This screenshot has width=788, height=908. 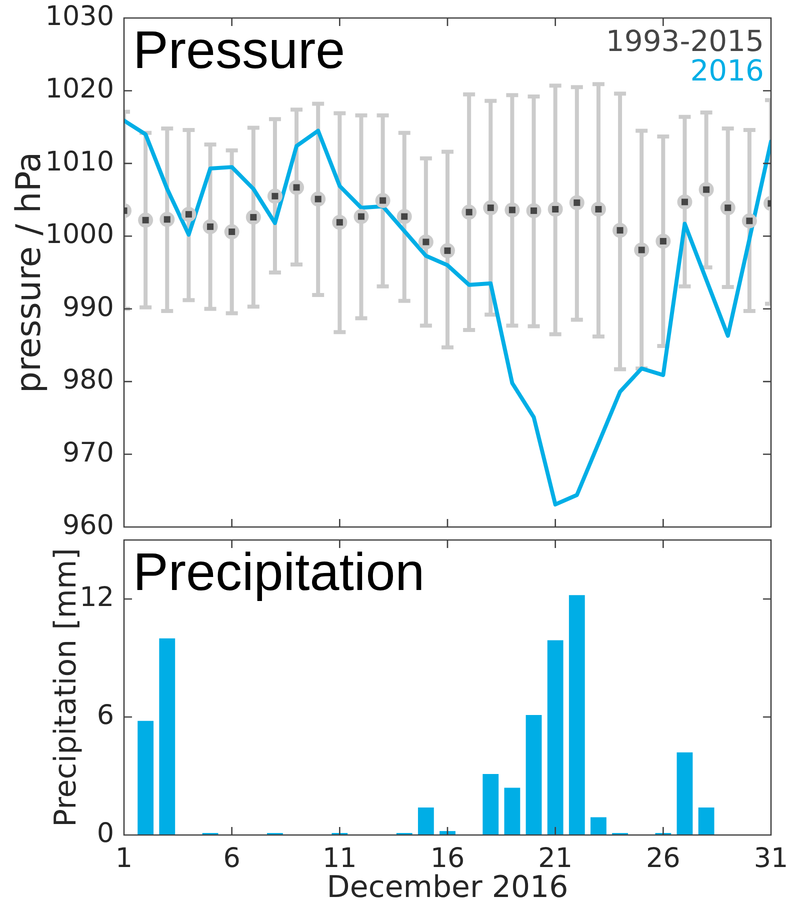 I want to click on y-tick-label: 990, so click(x=88, y=307).